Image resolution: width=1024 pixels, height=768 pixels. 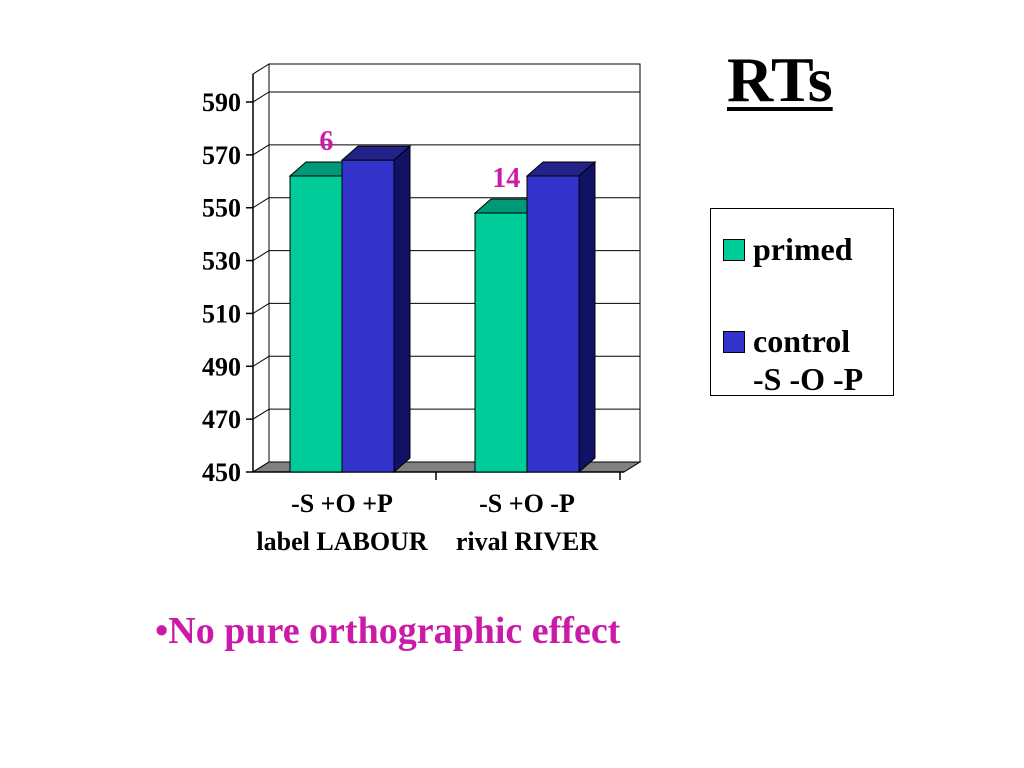 What do you see at coordinates (221, 102) in the screenshot?
I see `ytick-label-590: 590` at bounding box center [221, 102].